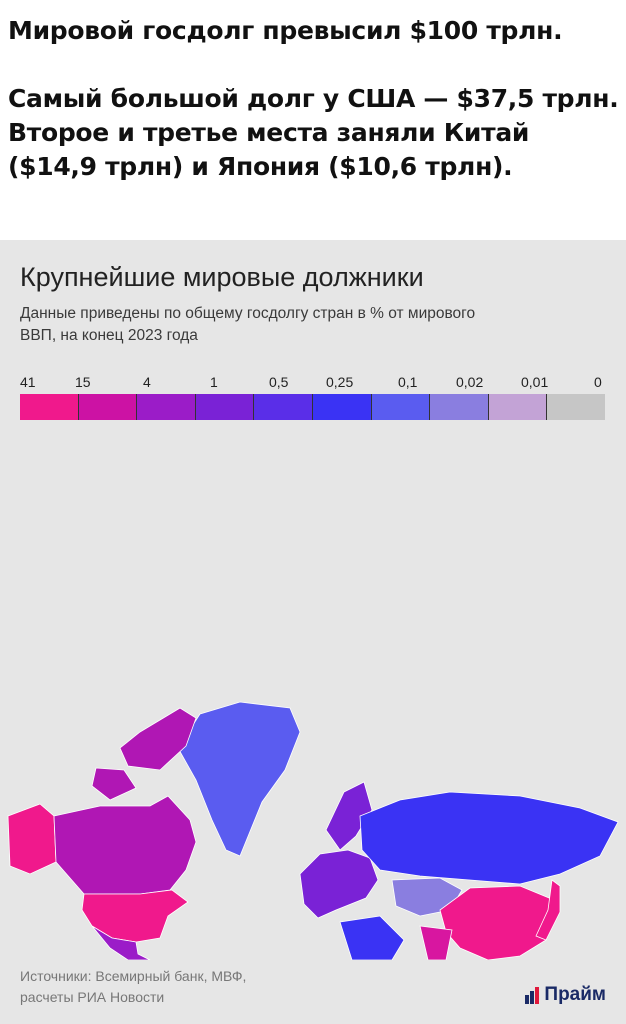  Describe the element at coordinates (83, 382) in the screenshot. I see `legend-label: 15` at that location.